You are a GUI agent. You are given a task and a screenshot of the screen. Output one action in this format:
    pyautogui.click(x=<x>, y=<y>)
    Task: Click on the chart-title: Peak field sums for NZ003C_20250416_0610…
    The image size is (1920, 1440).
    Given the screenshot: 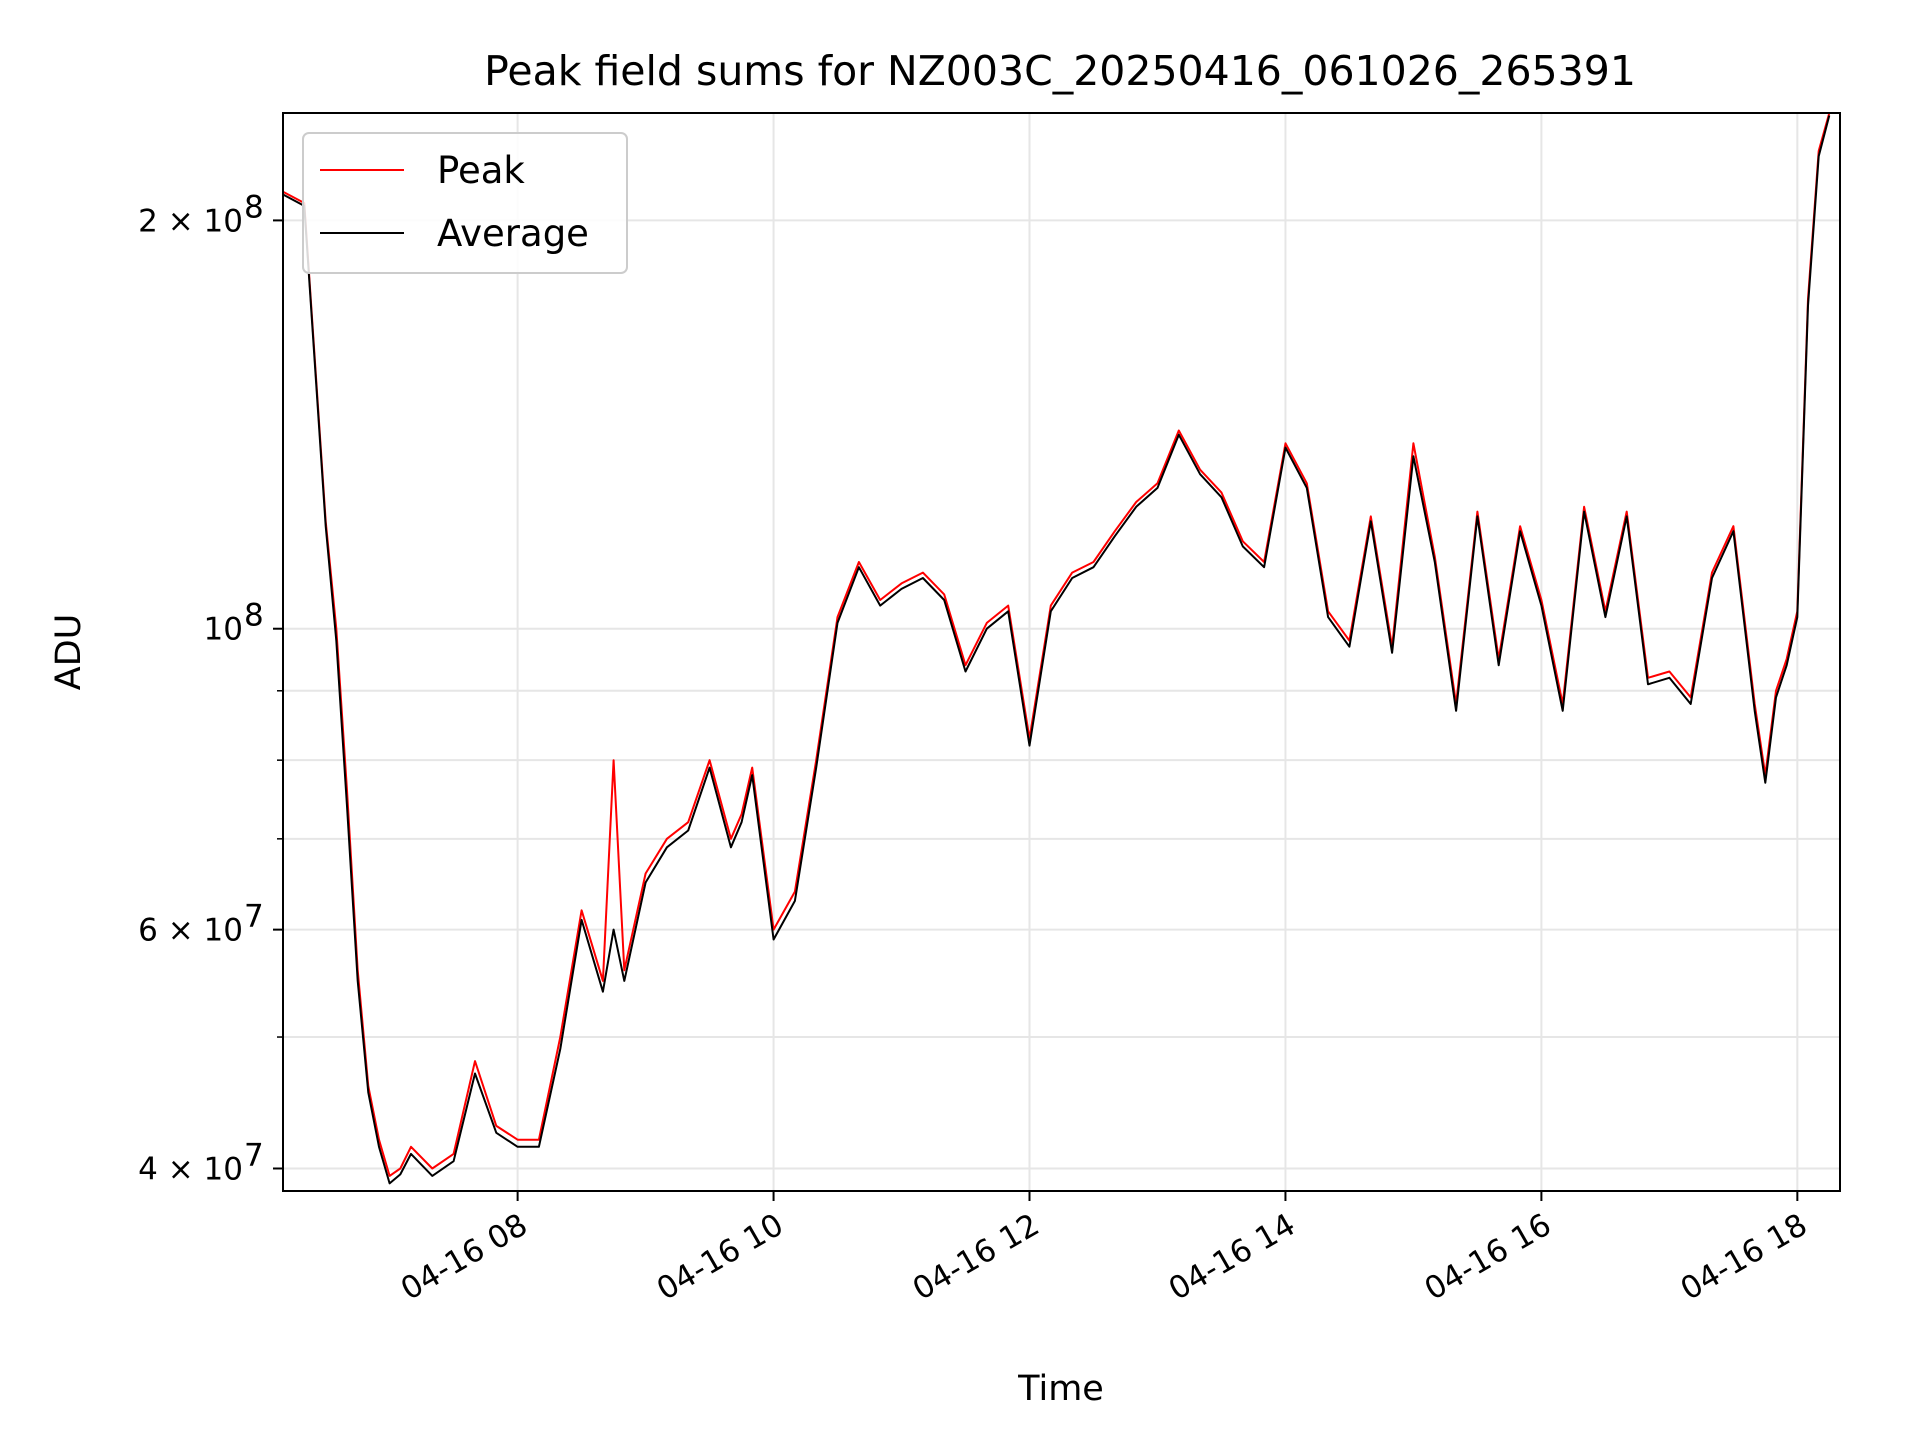 What is the action you would take?
    pyautogui.click(x=1060, y=71)
    